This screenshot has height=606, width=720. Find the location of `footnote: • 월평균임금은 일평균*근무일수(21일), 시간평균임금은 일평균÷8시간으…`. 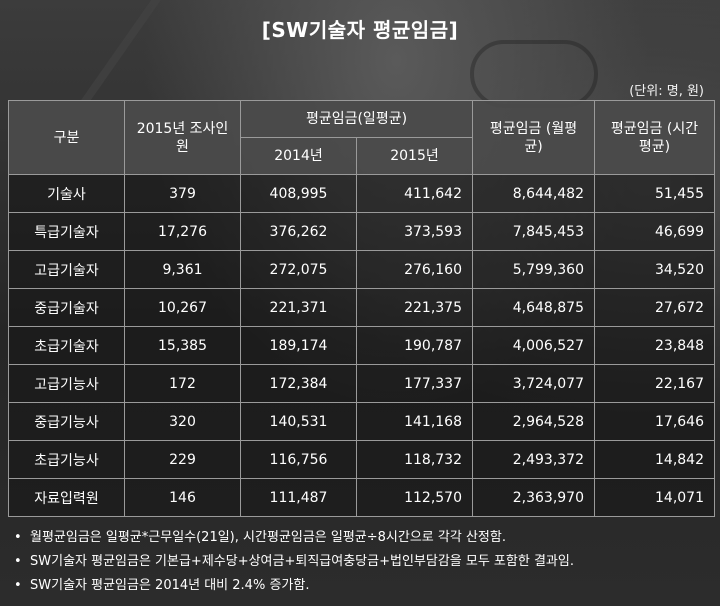

footnote: • 월평균임금은 일평균*근무일수(21일), 시간평균임금은 일평균÷8시간으… is located at coordinates (364, 538).